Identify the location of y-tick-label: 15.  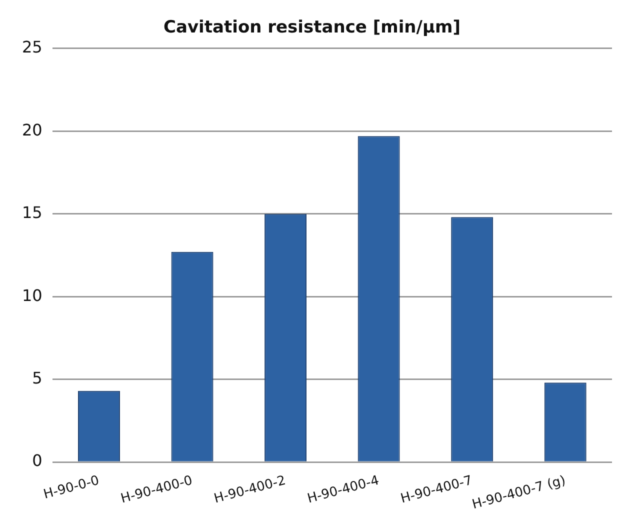
(32, 212).